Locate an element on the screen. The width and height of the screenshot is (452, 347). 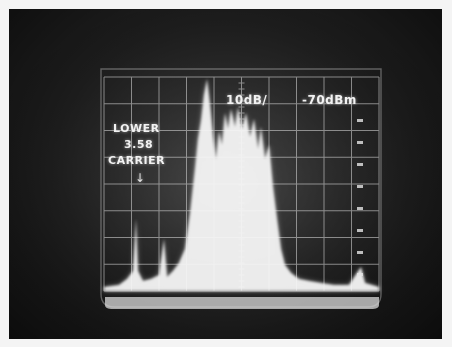
annotation-line-2: 3.58 is located at coordinates (139, 144).